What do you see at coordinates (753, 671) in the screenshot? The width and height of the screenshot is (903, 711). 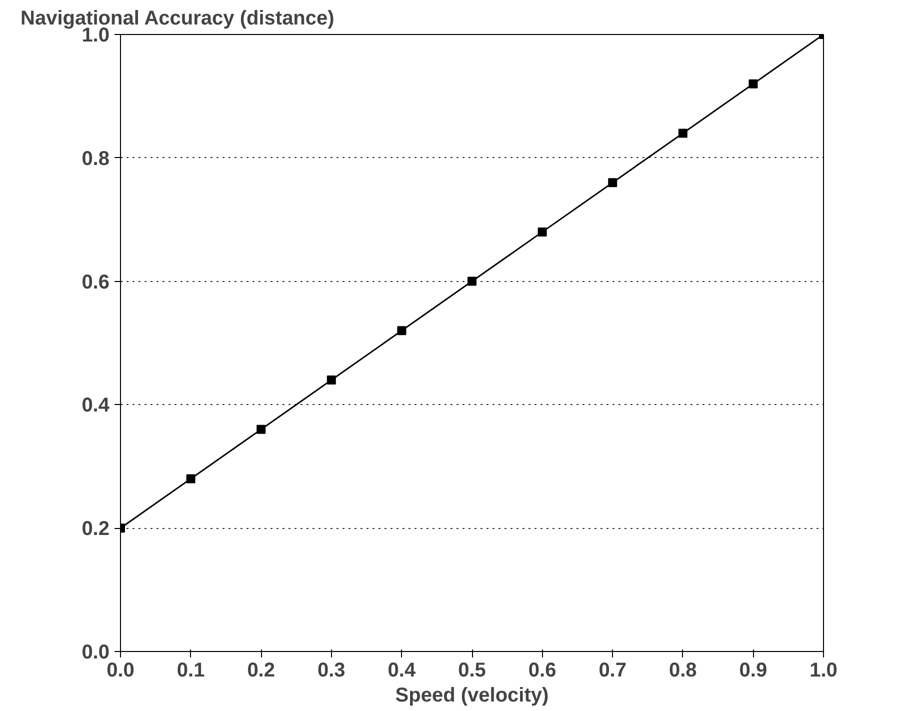 I see `x-tick-label: 0.9` at bounding box center [753, 671].